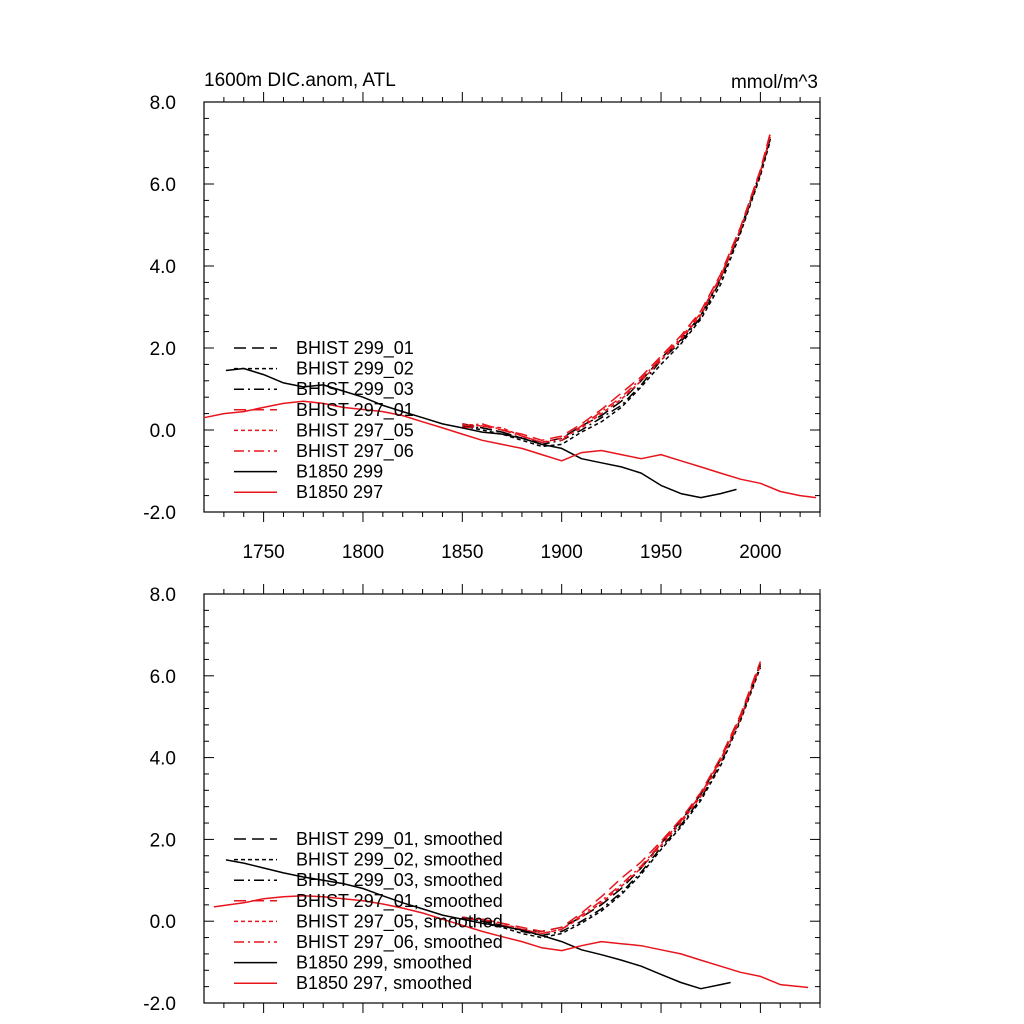 The image size is (1024, 1024). What do you see at coordinates (462, 552) in the screenshot?
I see `x-tick-label: 1850` at bounding box center [462, 552].